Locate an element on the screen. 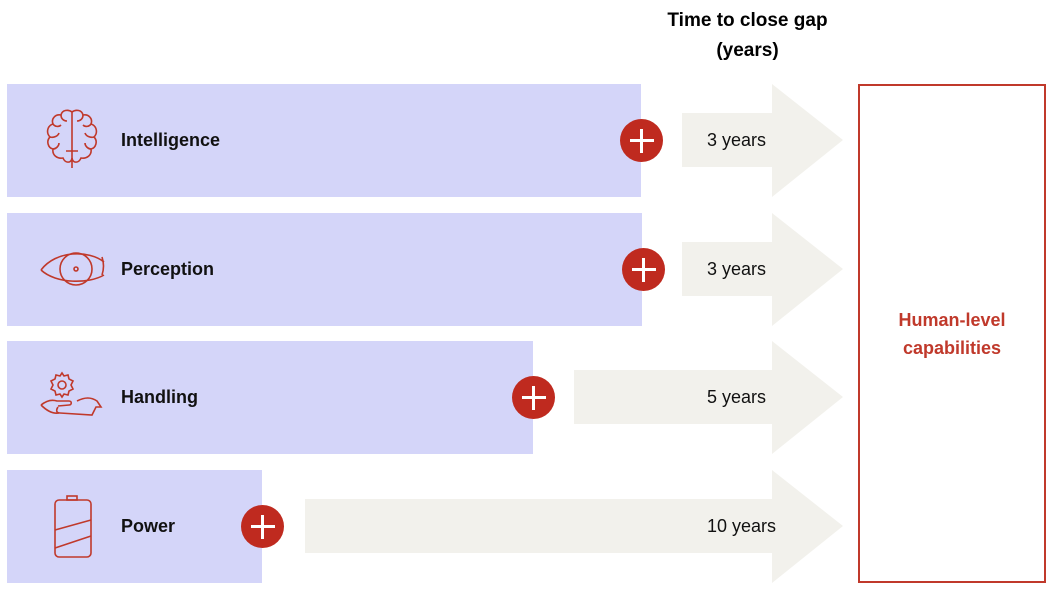 This screenshot has height=600, width=1059. gap-years: 10 years is located at coordinates (742, 526).